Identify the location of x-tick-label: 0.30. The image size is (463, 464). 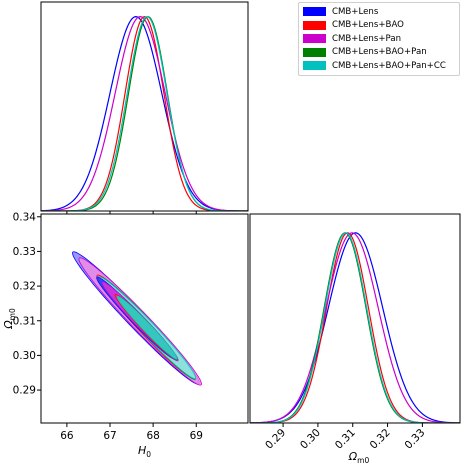
(310, 439).